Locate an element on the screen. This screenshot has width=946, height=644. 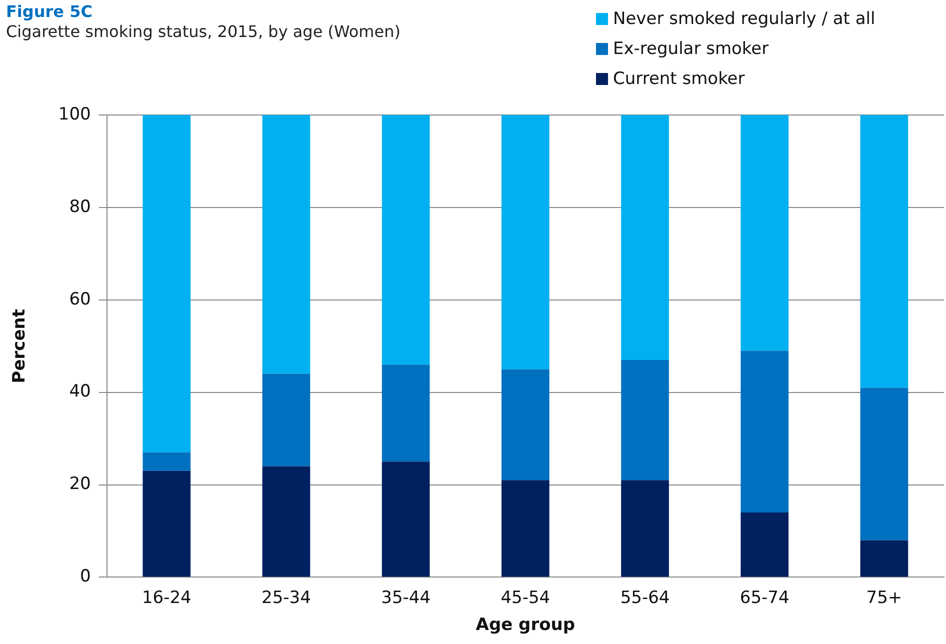
y-tick-label: 40 is located at coordinates (80, 392).